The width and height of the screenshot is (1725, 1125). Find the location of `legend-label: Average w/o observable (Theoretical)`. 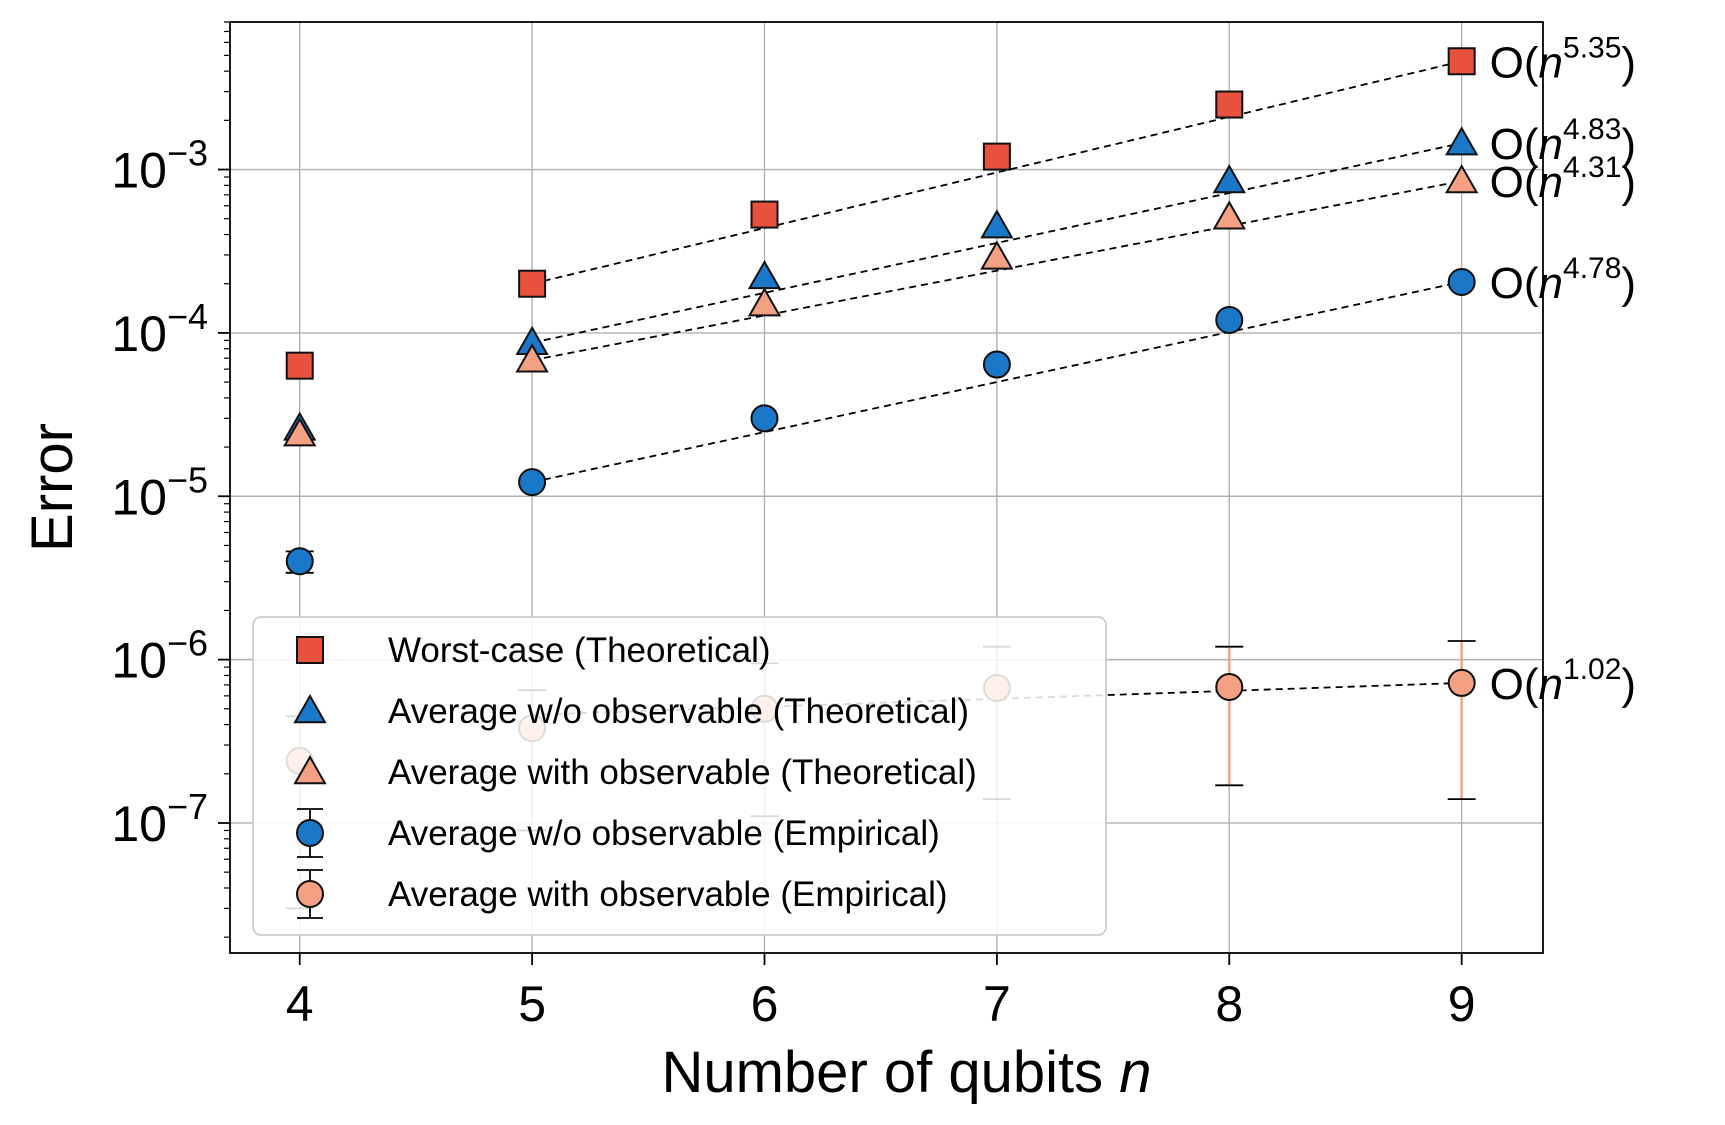

legend-label: Average w/o observable (Theoretical) is located at coordinates (678, 711).